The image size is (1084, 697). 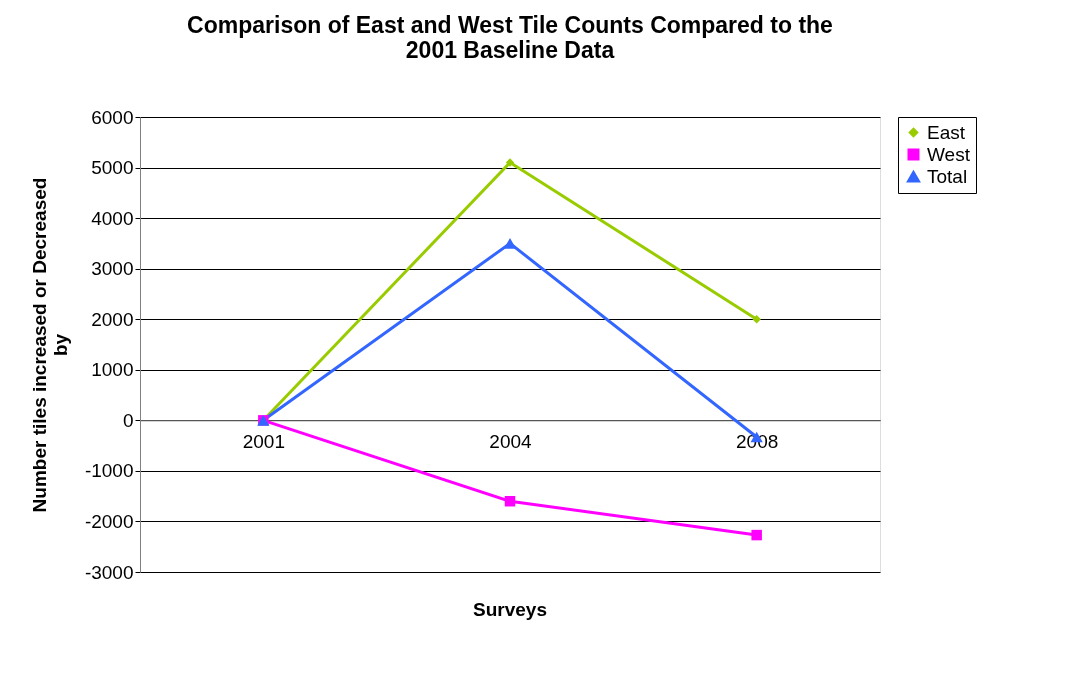 What do you see at coordinates (510, 37) in the screenshot?
I see `chart-title: Comparison of East and West Tile Counts Compared to the 2001 Baseline Data` at bounding box center [510, 37].